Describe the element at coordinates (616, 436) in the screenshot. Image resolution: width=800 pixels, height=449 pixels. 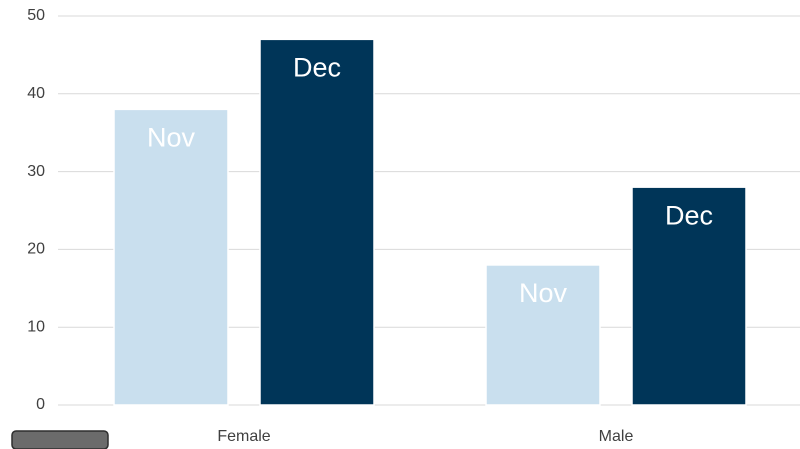
I see `x-tick-label: Male` at that location.